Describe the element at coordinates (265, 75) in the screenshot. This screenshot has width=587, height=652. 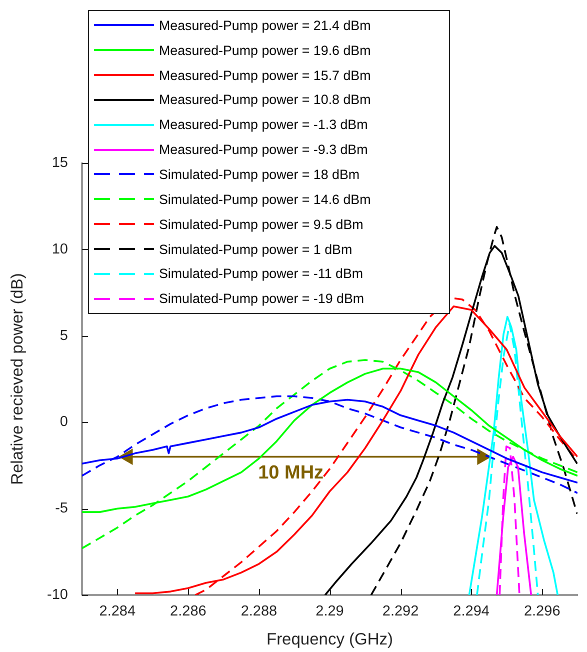
I see `legend-label: Measured-Pump power = 15.7 dBm` at that location.